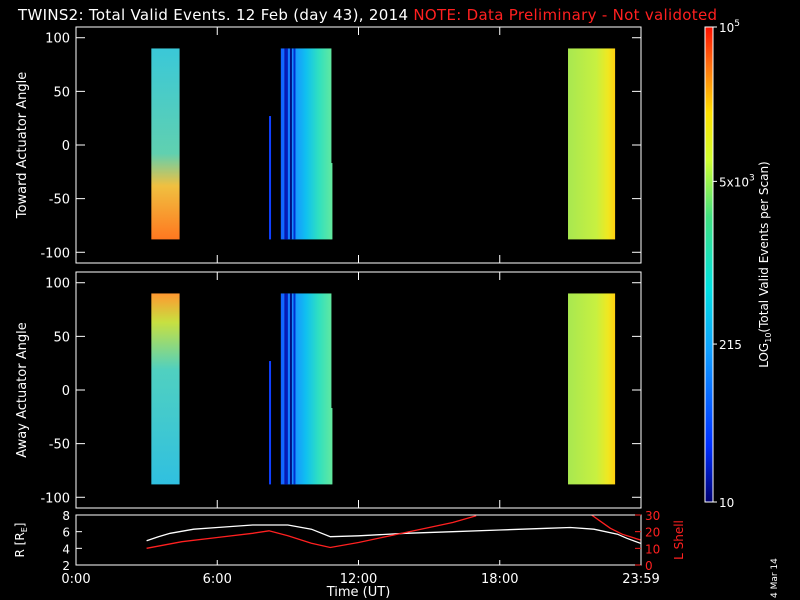 This screenshot has height=600, width=800. Describe the element at coordinates (775, 578) in the screenshot. I see `date-stamp: 4 Mar 14` at that location.